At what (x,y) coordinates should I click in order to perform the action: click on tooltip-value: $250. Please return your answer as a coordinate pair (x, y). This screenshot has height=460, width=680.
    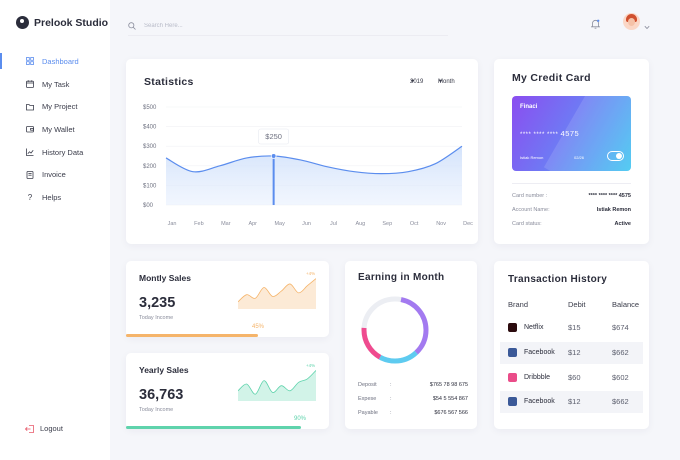
    Looking at the image, I should click on (273, 136).